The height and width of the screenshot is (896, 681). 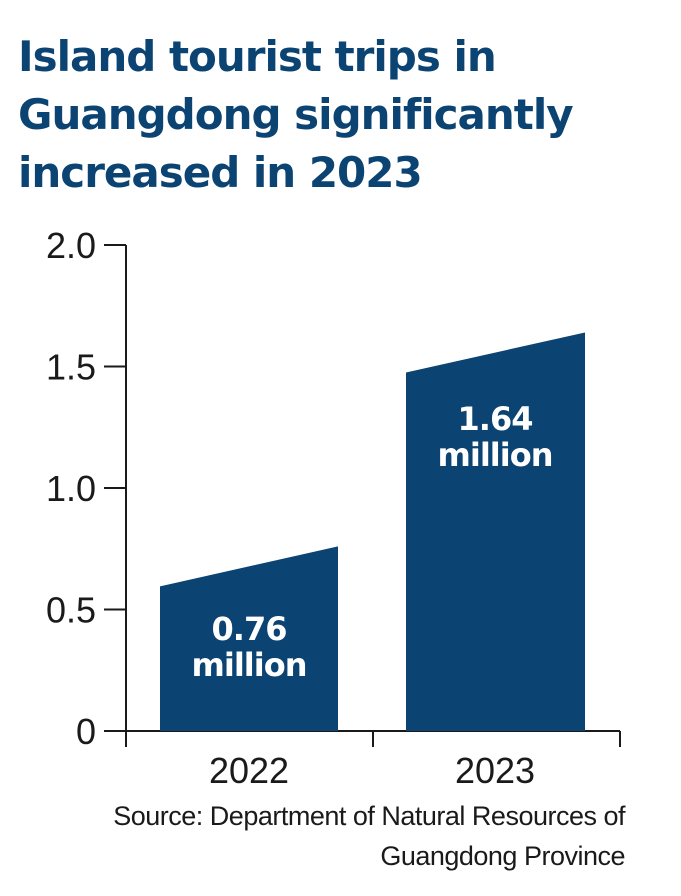 What do you see at coordinates (86, 731) in the screenshot?
I see `y-tick-label: 0` at bounding box center [86, 731].